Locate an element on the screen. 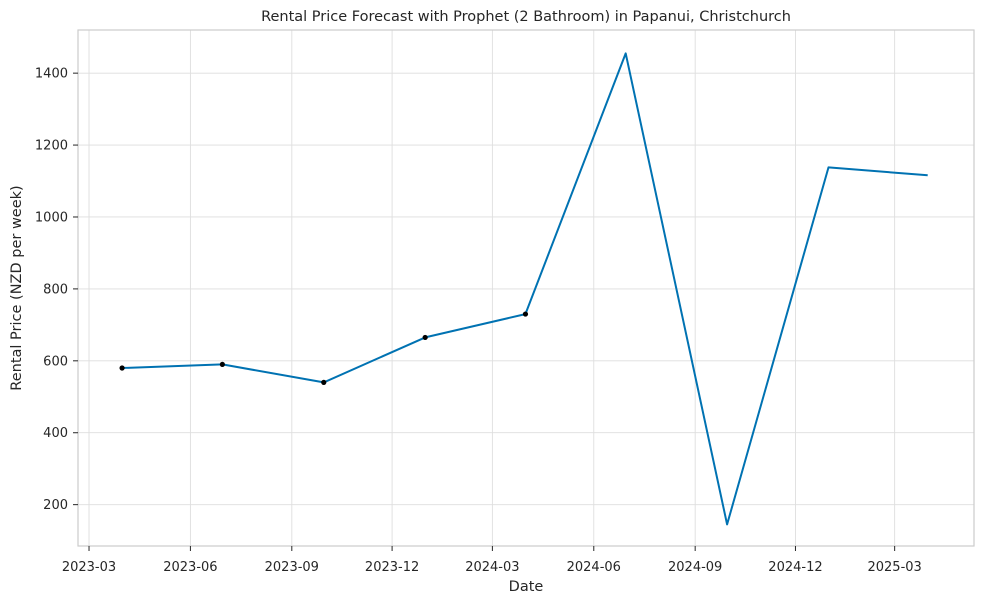  y-tick-label: 800 is located at coordinates (55, 289).